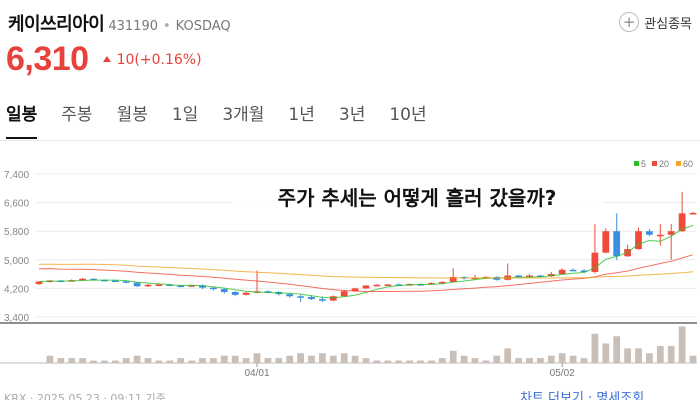 This screenshot has width=700, height=400. What do you see at coordinates (47, 59) in the screenshot?
I see `current-price: 6,310` at bounding box center [47, 59].